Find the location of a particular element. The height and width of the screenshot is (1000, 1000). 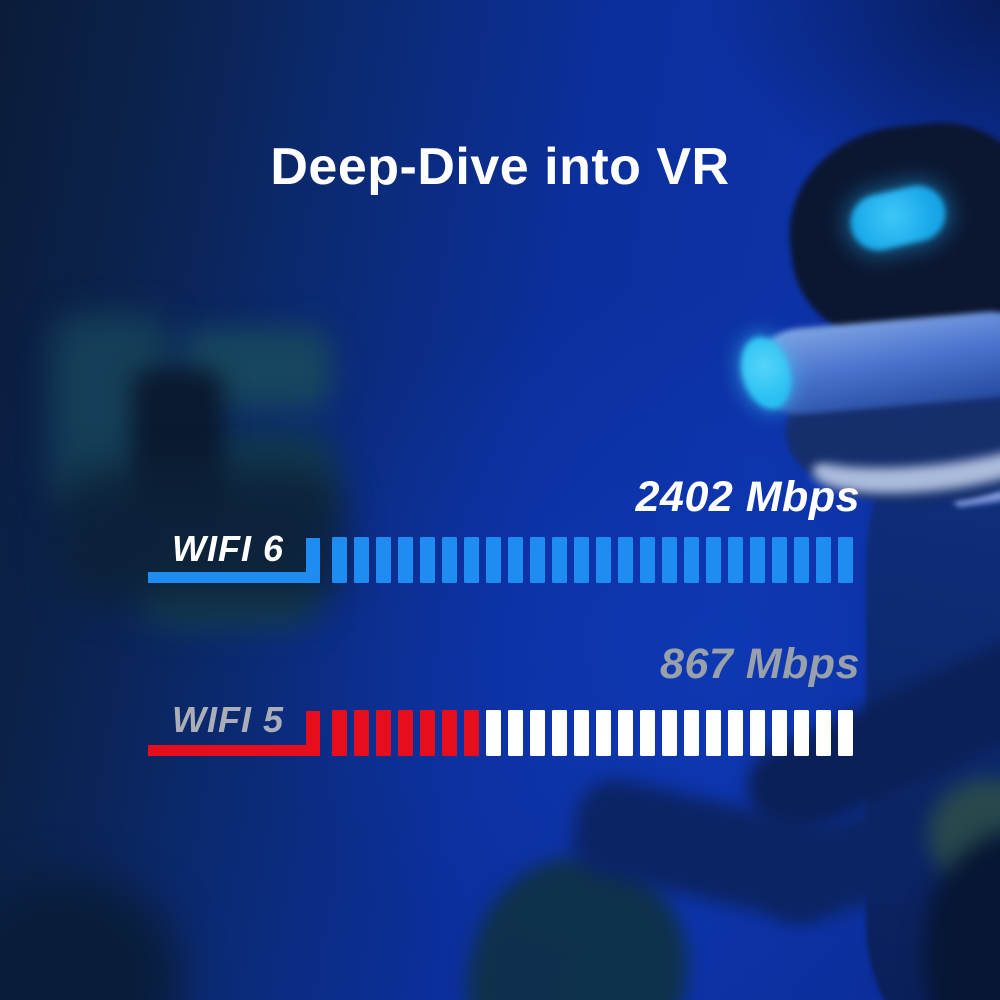

wifi6-value: 2402 Mbps is located at coordinates (747, 497).